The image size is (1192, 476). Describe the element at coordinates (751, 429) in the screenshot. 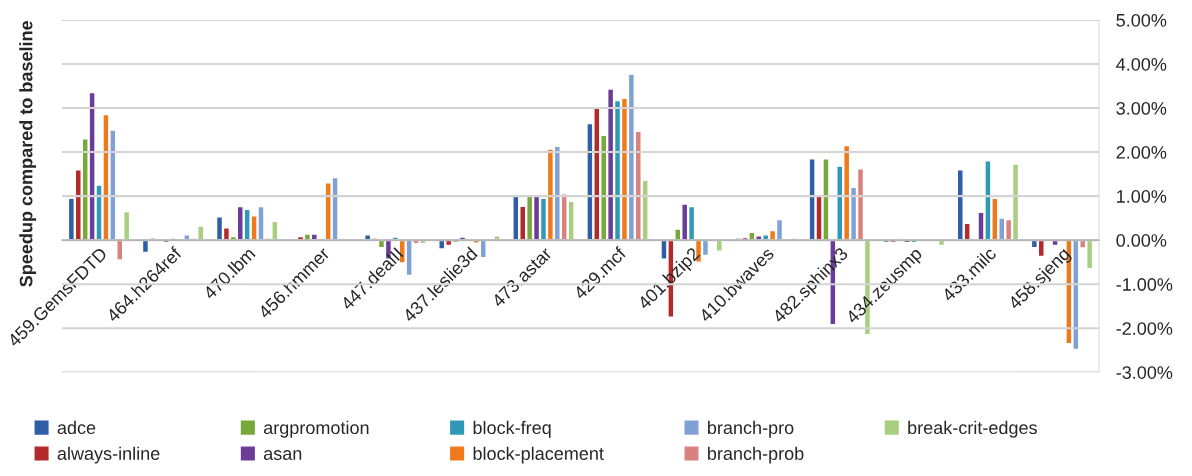

I see `legend-label: branch-pro` at that location.